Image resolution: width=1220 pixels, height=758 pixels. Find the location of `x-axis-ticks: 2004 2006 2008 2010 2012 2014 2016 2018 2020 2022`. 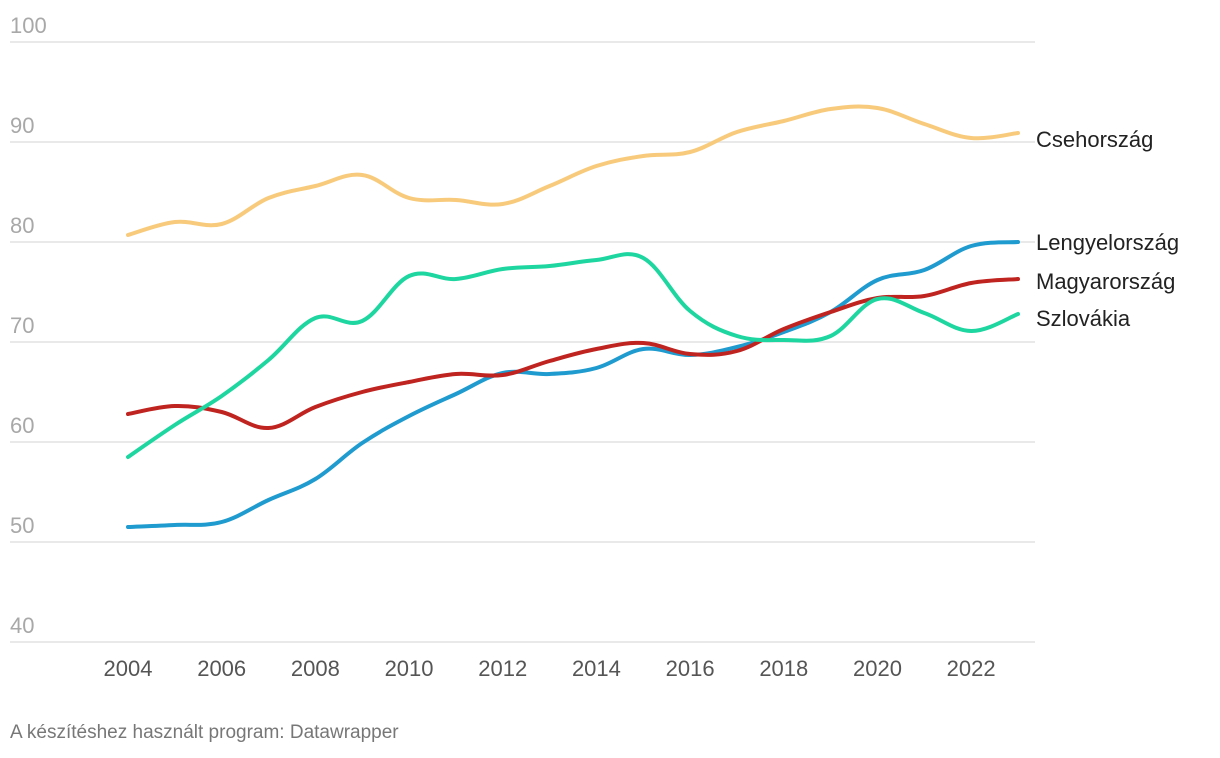

x-axis-ticks: 2004 2006 2008 2010 2012 2014 2016 2018 2020 2022 is located at coordinates (550, 668).